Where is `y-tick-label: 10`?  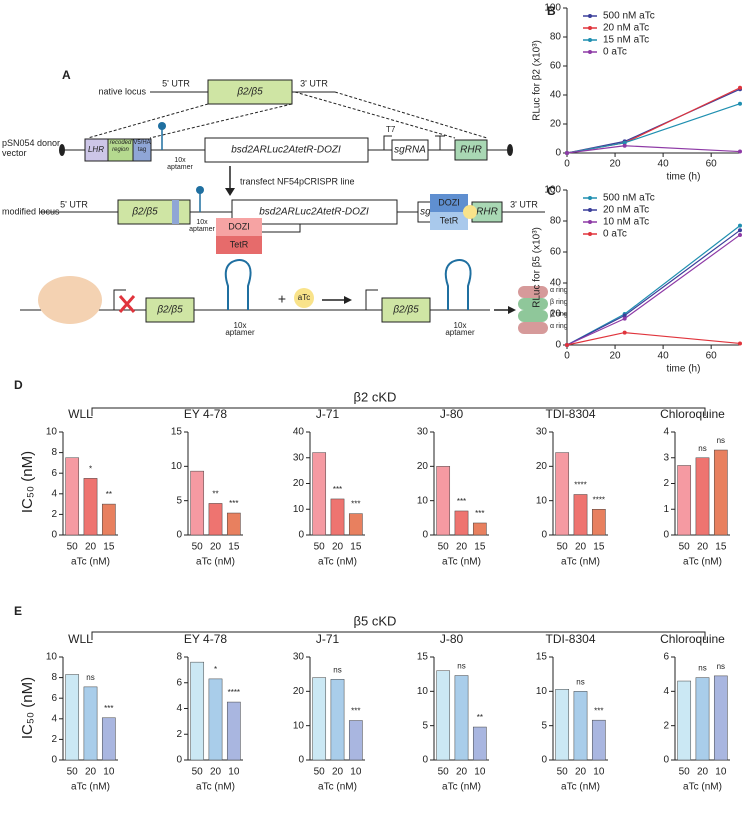 y-tick-label: 10 is located at coordinates (423, 691).